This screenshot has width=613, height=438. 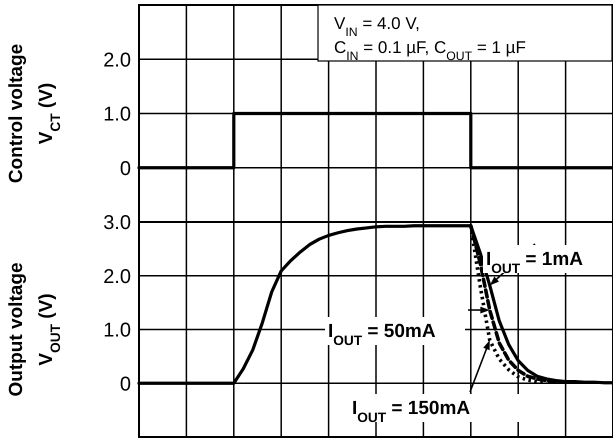 I want to click on text: I$_{OUT}$ = 50mA, so click(x=382, y=334).